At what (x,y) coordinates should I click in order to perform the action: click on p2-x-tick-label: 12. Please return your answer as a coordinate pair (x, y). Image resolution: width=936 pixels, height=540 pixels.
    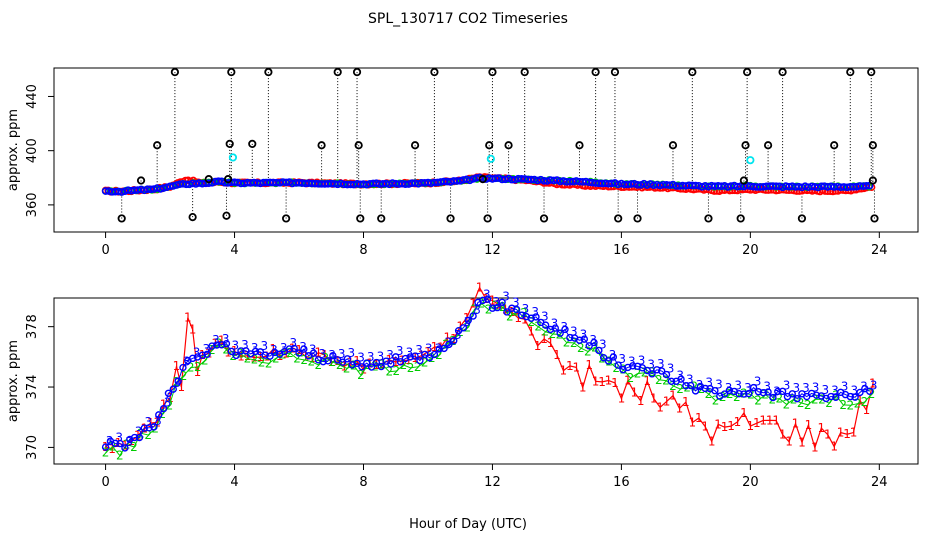
    Looking at the image, I should click on (492, 482).